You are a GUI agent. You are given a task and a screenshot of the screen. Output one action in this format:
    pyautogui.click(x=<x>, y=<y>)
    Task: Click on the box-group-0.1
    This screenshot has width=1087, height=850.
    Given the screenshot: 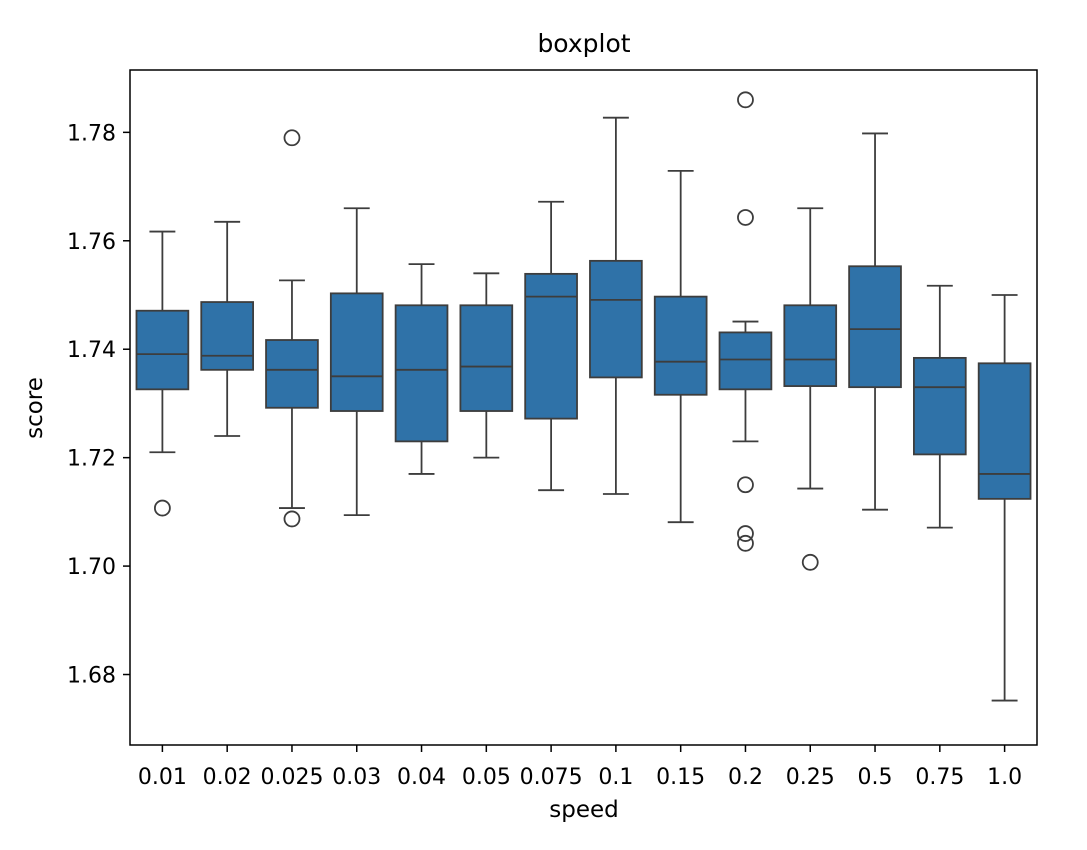 What is the action you would take?
    pyautogui.click(x=616, y=305)
    